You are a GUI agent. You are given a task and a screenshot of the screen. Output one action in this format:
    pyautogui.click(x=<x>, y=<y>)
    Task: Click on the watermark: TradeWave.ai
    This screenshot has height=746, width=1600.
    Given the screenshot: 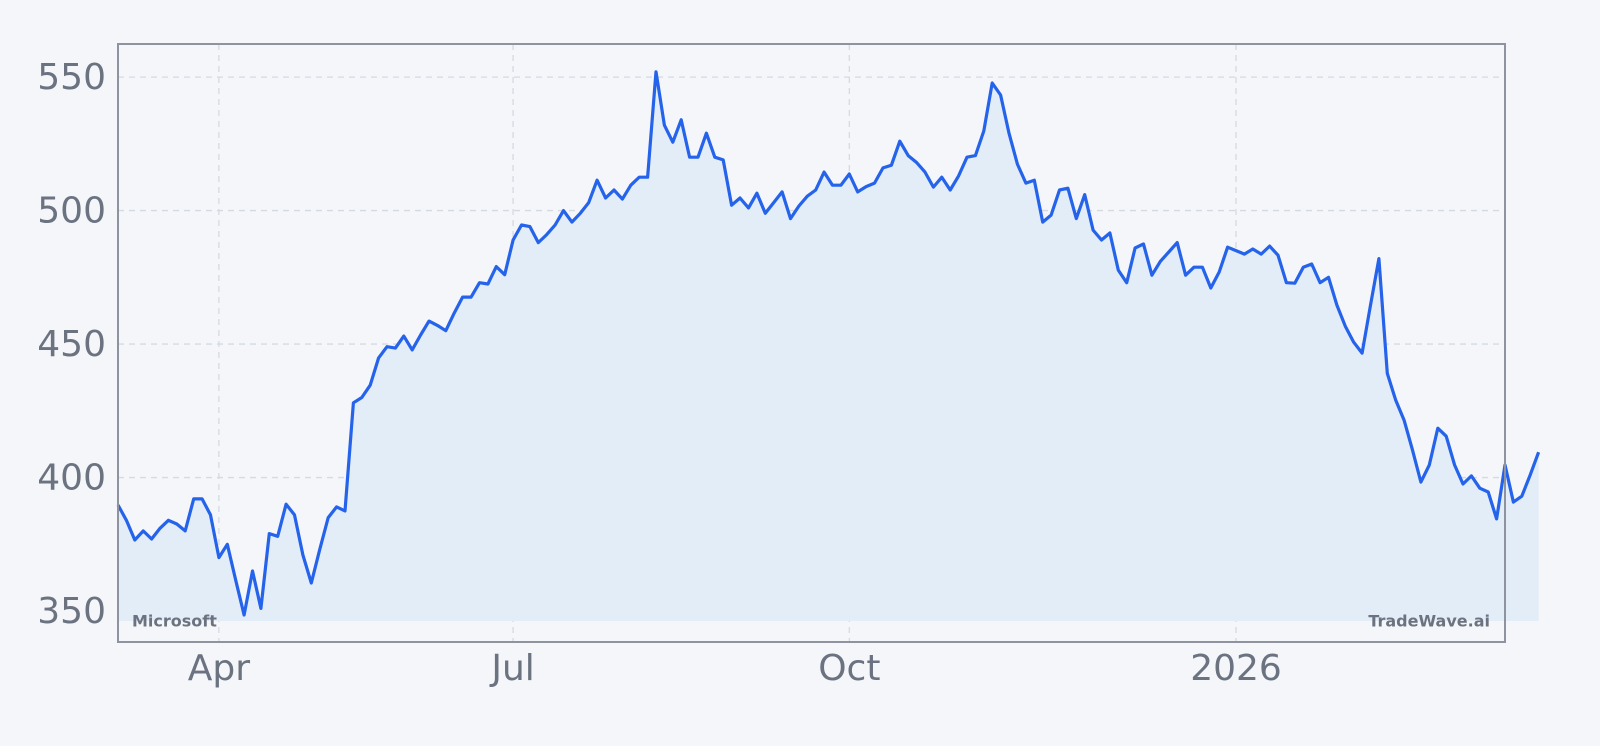 What is the action you would take?
    pyautogui.click(x=1429, y=621)
    